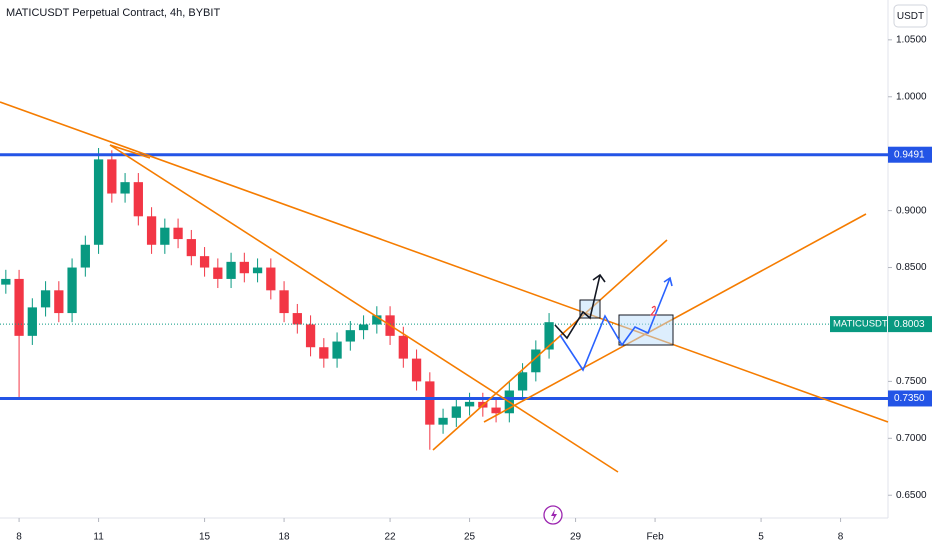  Describe the element at coordinates (911, 210) in the screenshot. I see `y-tick-label: 0.9000` at that location.